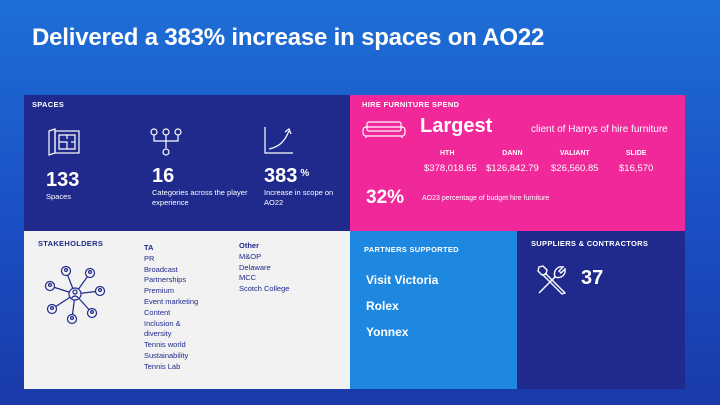 The image size is (720, 405). I want to click on vendor-value: $378,018.65, so click(450, 168).